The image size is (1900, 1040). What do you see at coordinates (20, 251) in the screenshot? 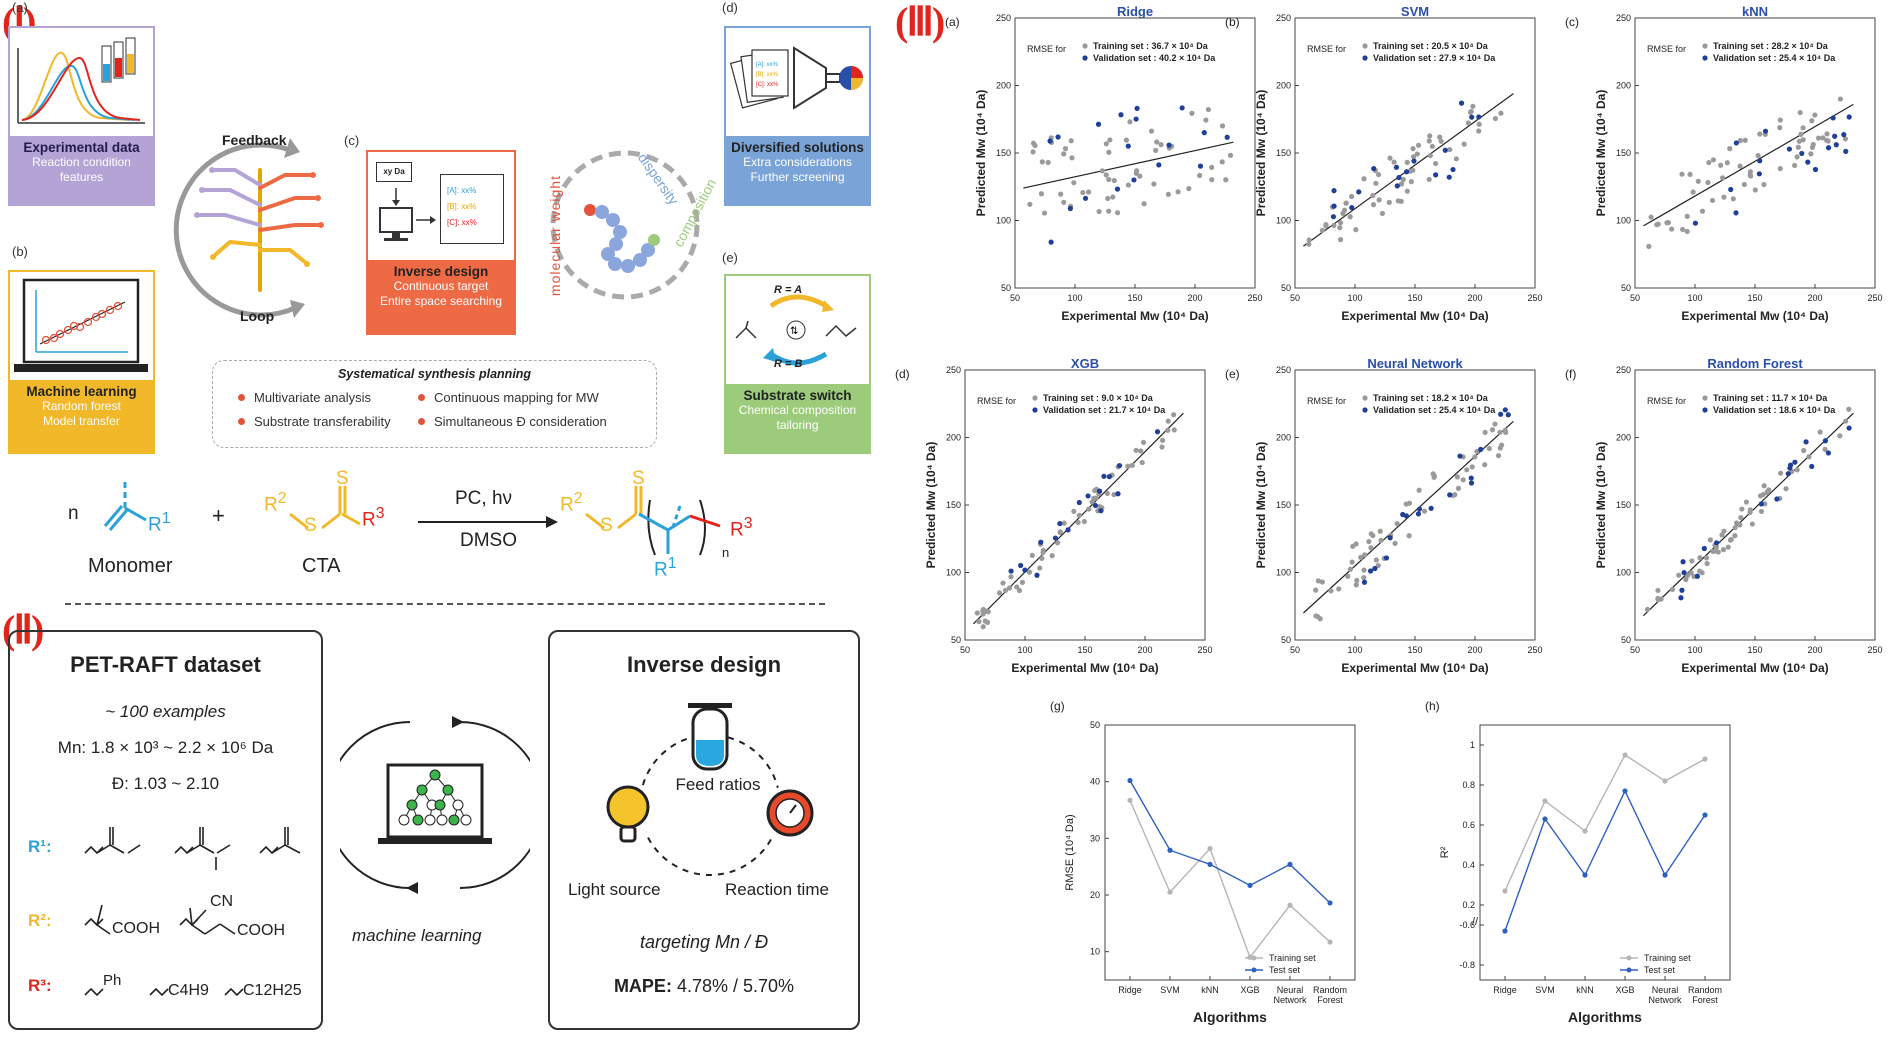
I see `panel-label-b: (b)` at bounding box center [20, 251].